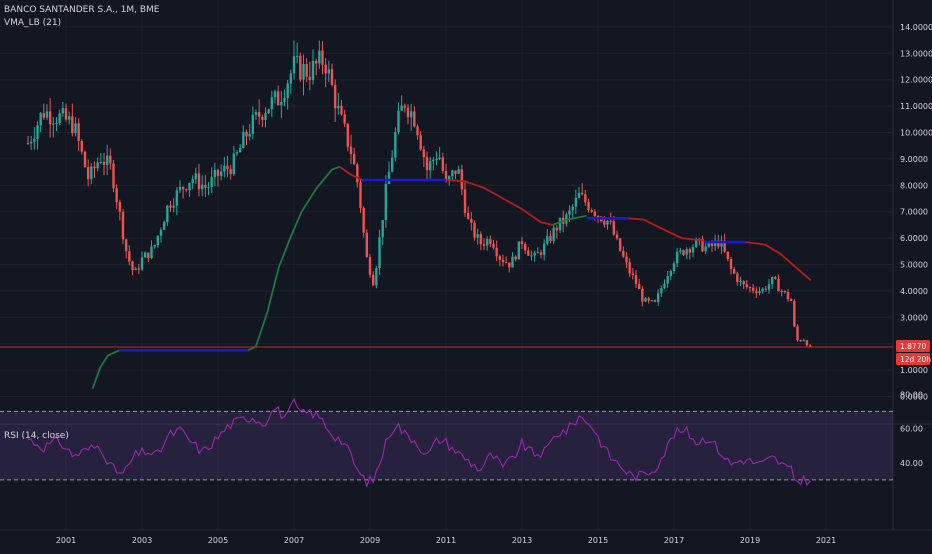 This screenshot has width=932, height=554. Describe the element at coordinates (293, 258) in the screenshot. I see `vma-segment-up` at that location.